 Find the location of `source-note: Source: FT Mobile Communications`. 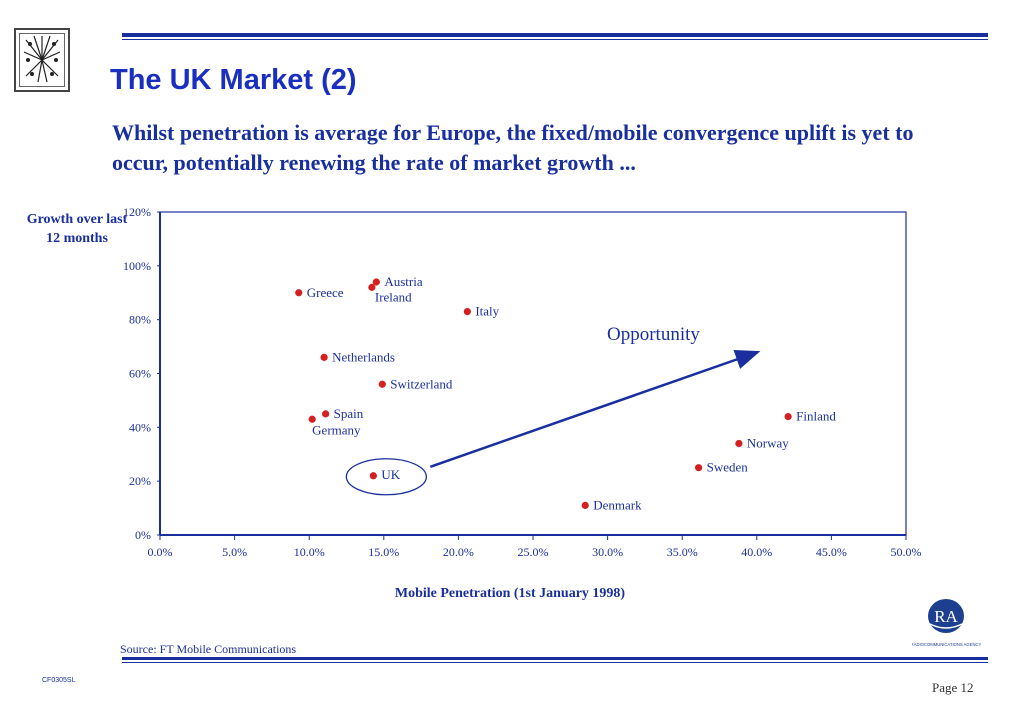

source-note: Source: FT Mobile Communications is located at coordinates (208, 649).